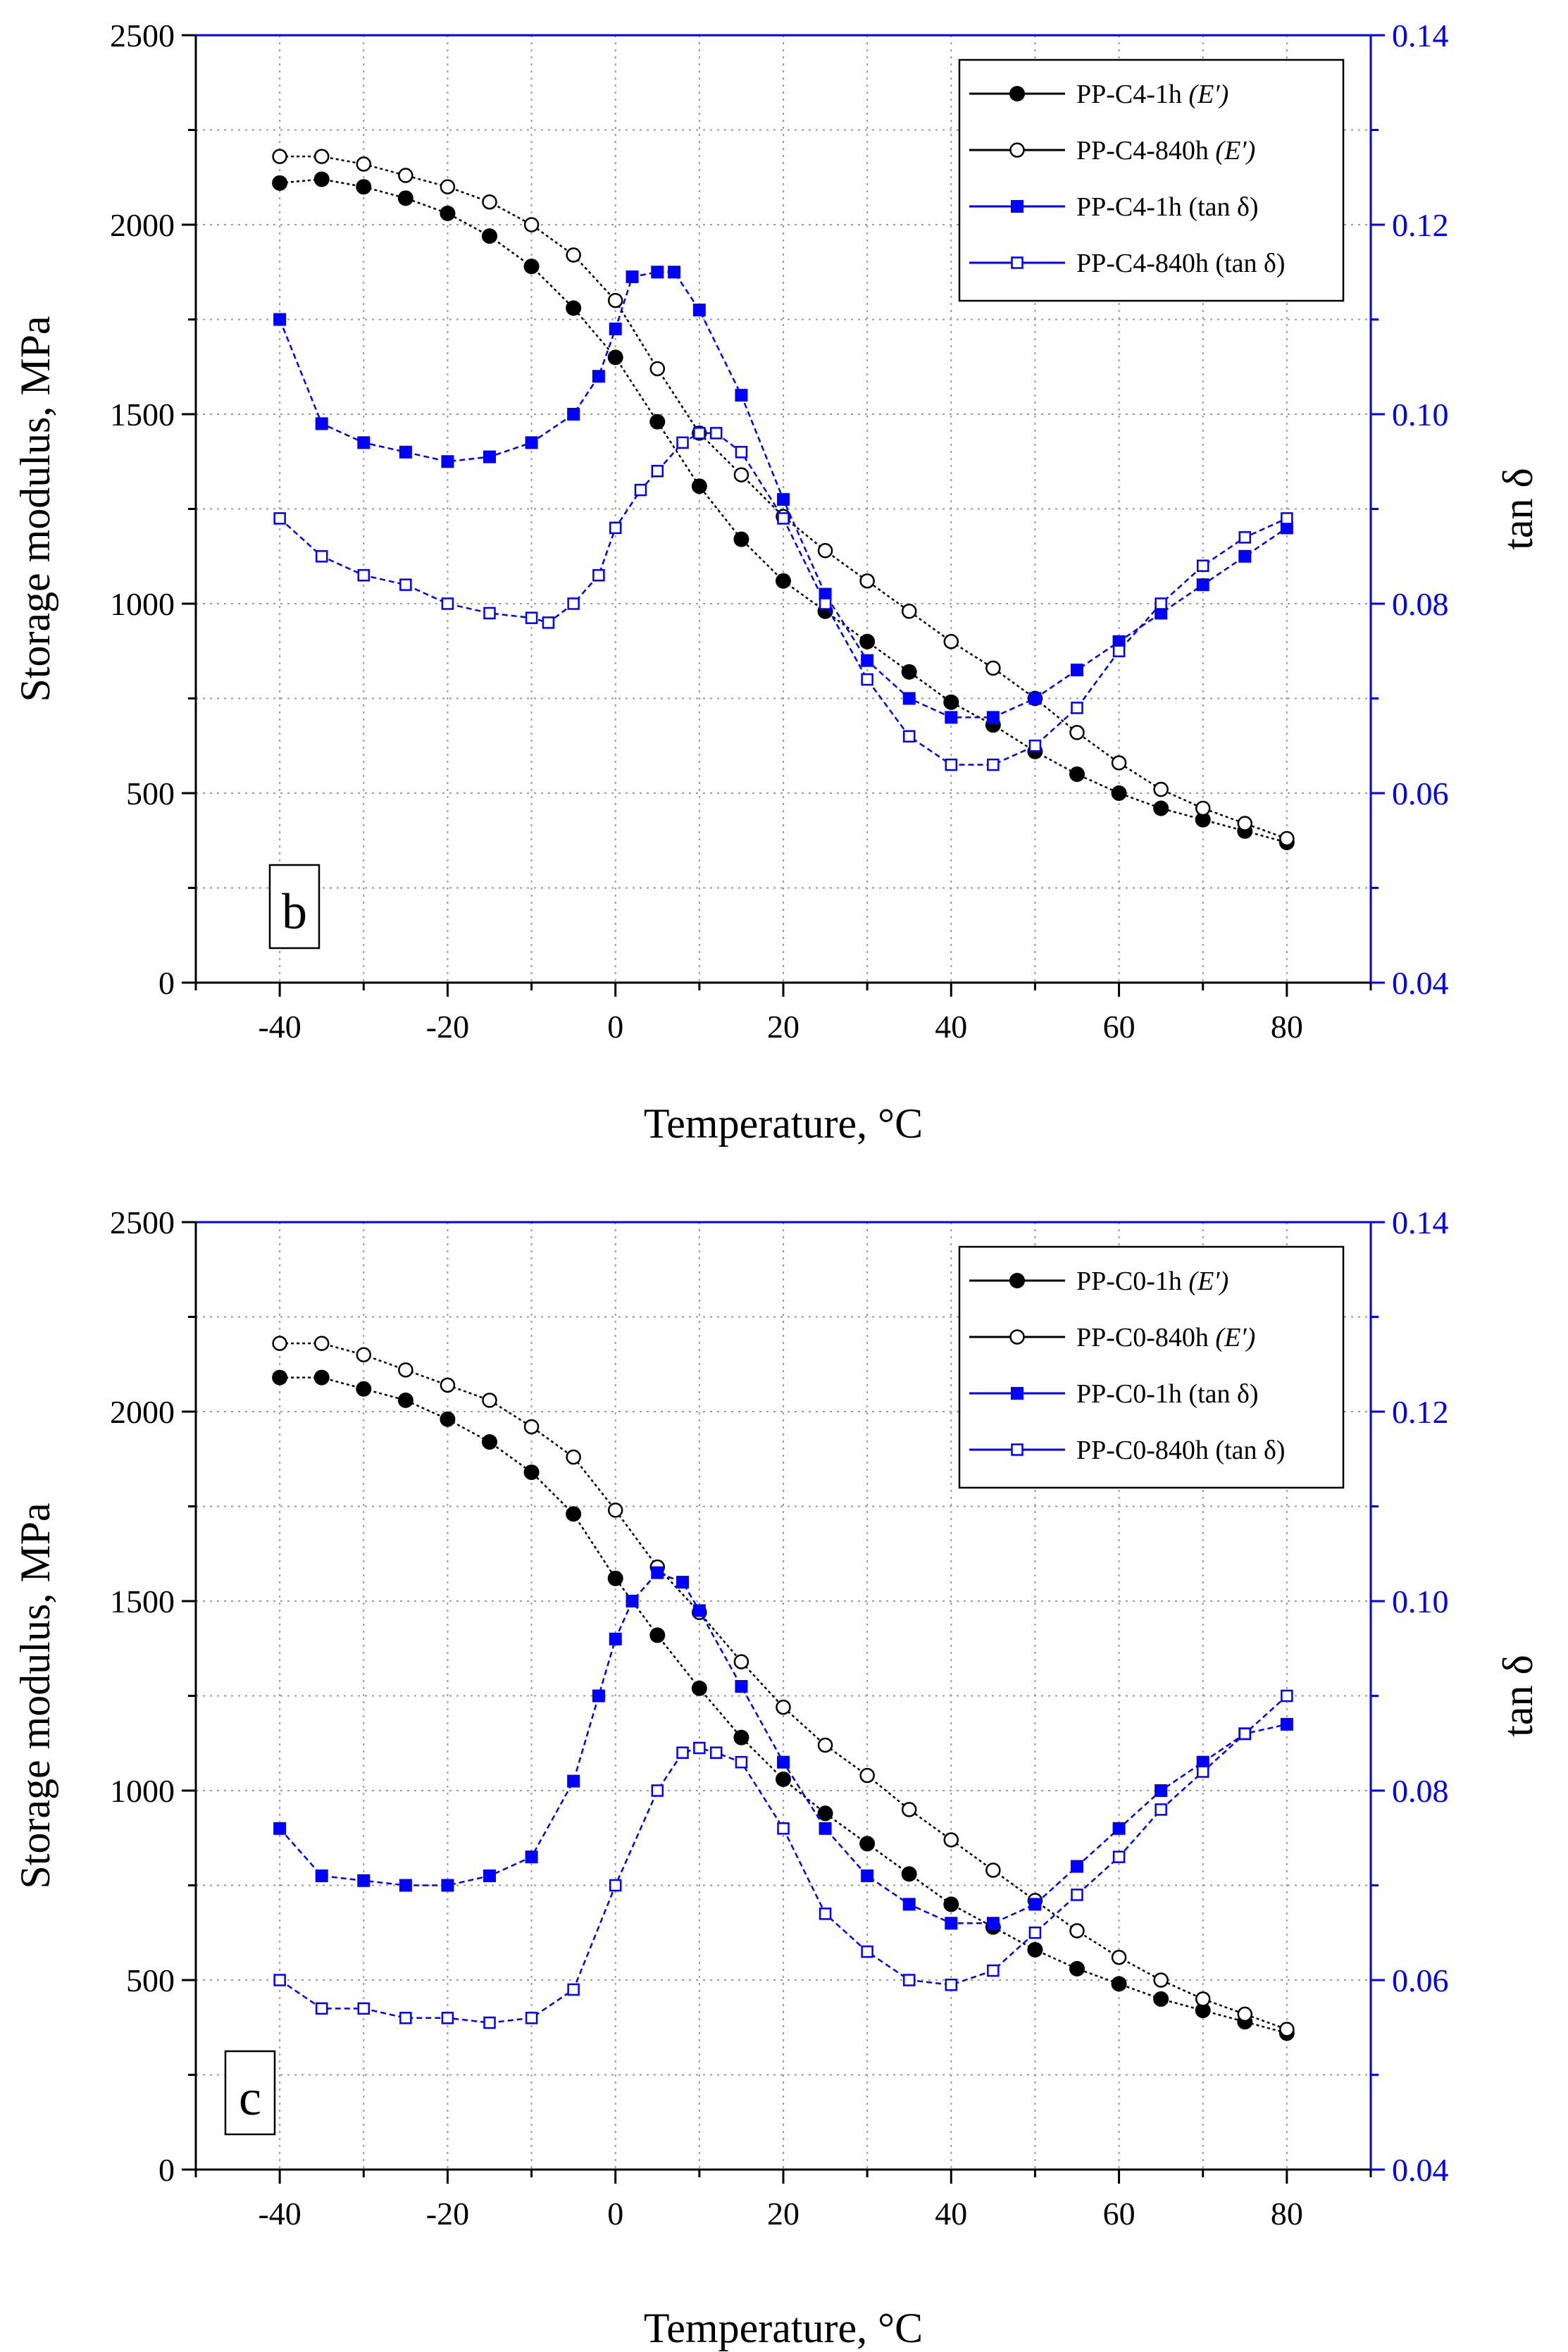  What do you see at coordinates (1181, 263) in the screenshot?
I see `legend-label: PP-C4-840h (tan δ)` at bounding box center [1181, 263].